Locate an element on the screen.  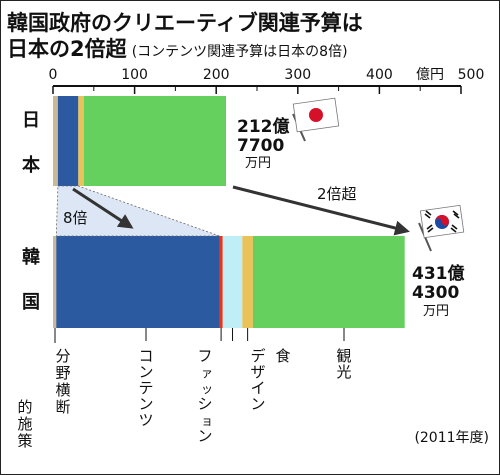
category-label-char: フ is located at coordinates (204, 356).